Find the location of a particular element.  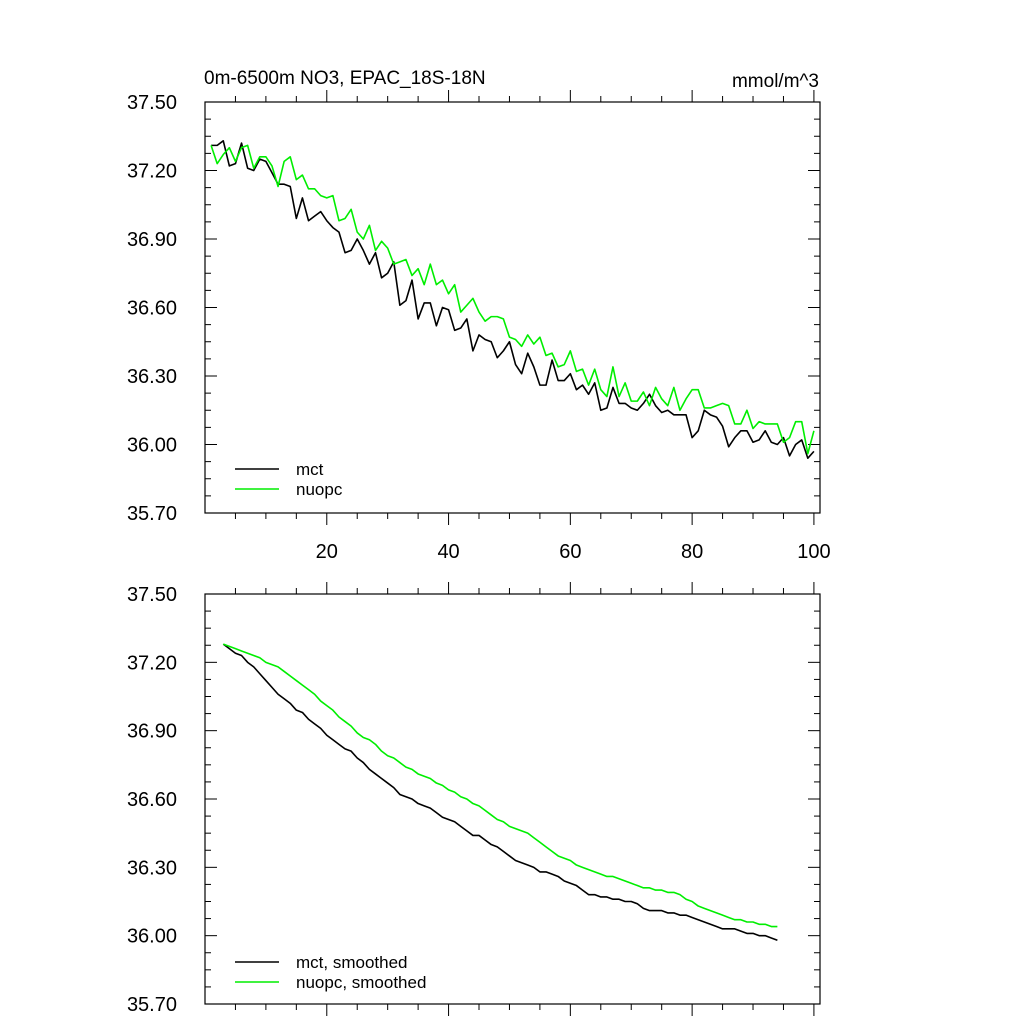

top-title: 0m-6500m NO3, EPAC_18S-18N is located at coordinates (345, 78).